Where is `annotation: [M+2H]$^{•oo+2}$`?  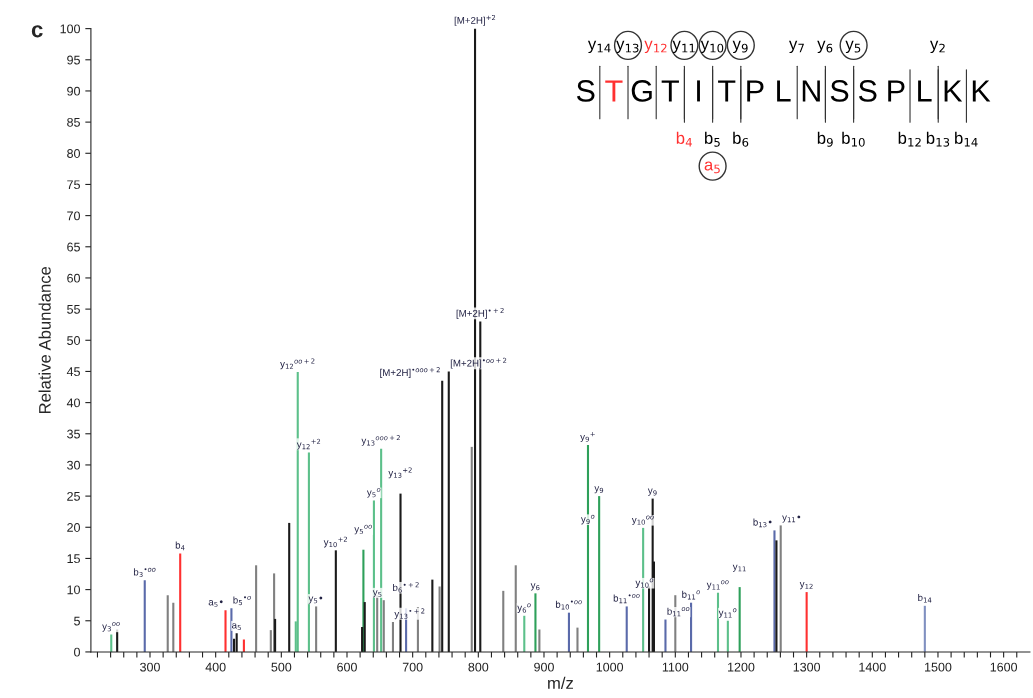
annotation: [M+2H]$^{•oo+2}$ is located at coordinates (478, 363).